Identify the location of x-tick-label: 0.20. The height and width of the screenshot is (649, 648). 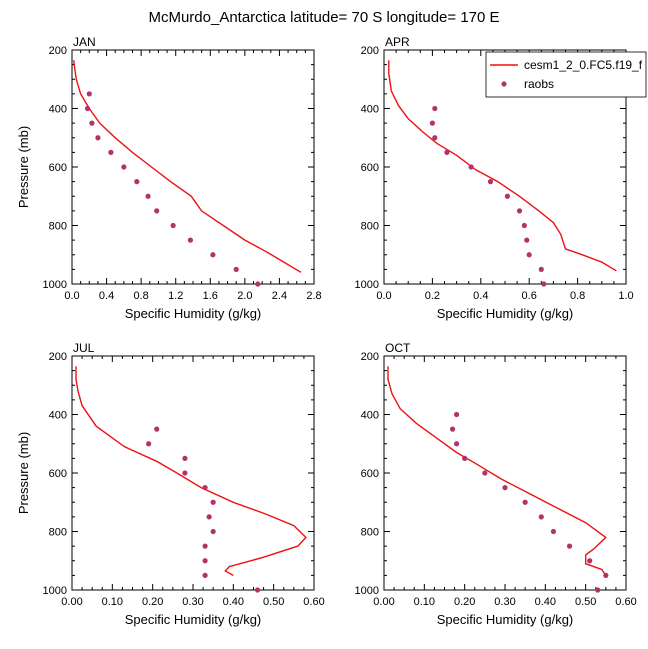
(152, 602).